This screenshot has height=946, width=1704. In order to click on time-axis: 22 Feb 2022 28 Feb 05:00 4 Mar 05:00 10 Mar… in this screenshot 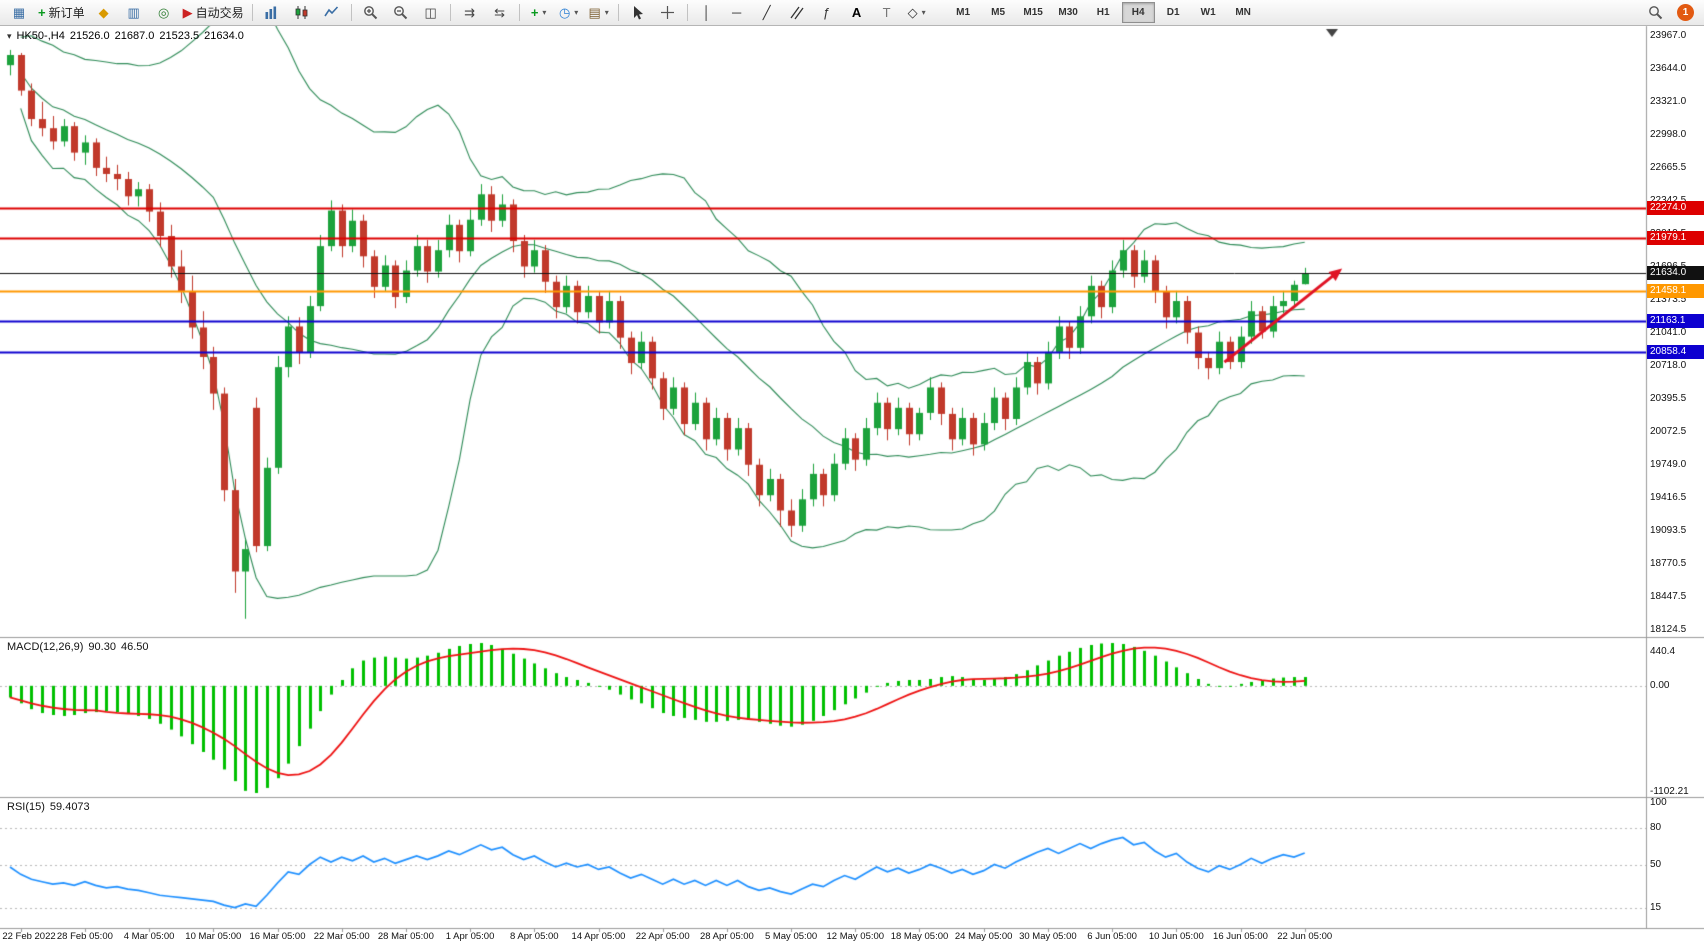, I will do `click(852, 937)`.